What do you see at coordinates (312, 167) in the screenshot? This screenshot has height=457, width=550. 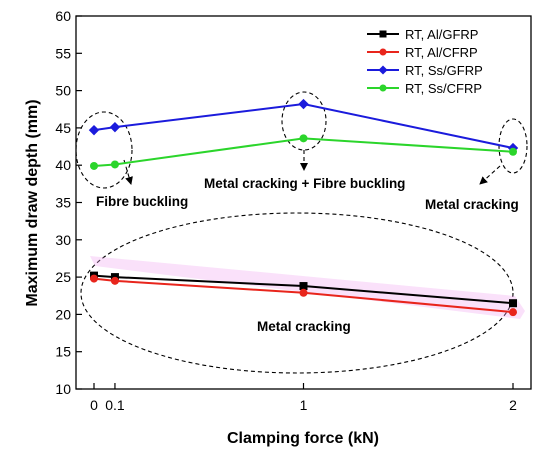 I see `annotation-arrows` at bounding box center [312, 167].